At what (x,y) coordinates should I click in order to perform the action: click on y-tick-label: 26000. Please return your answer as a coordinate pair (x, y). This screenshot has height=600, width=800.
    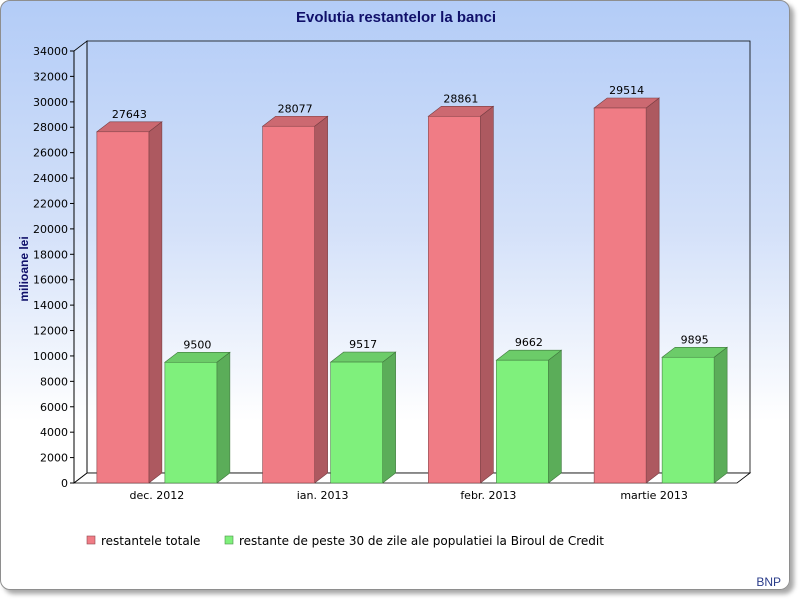
    Looking at the image, I should click on (50, 153).